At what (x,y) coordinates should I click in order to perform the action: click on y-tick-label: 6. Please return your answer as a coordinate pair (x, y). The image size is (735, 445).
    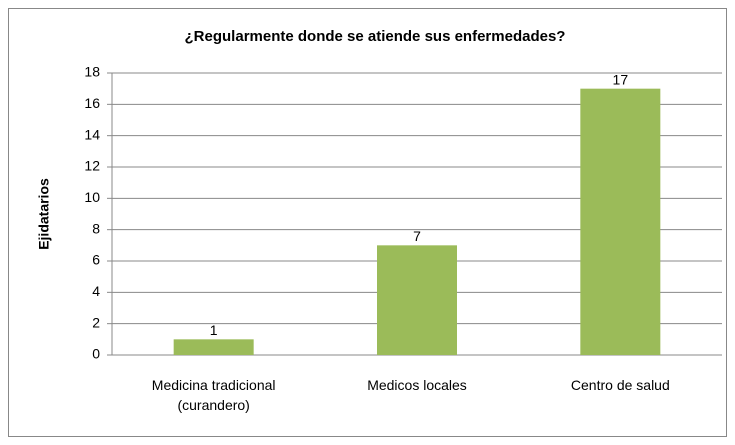
    Looking at the image, I should click on (96, 260).